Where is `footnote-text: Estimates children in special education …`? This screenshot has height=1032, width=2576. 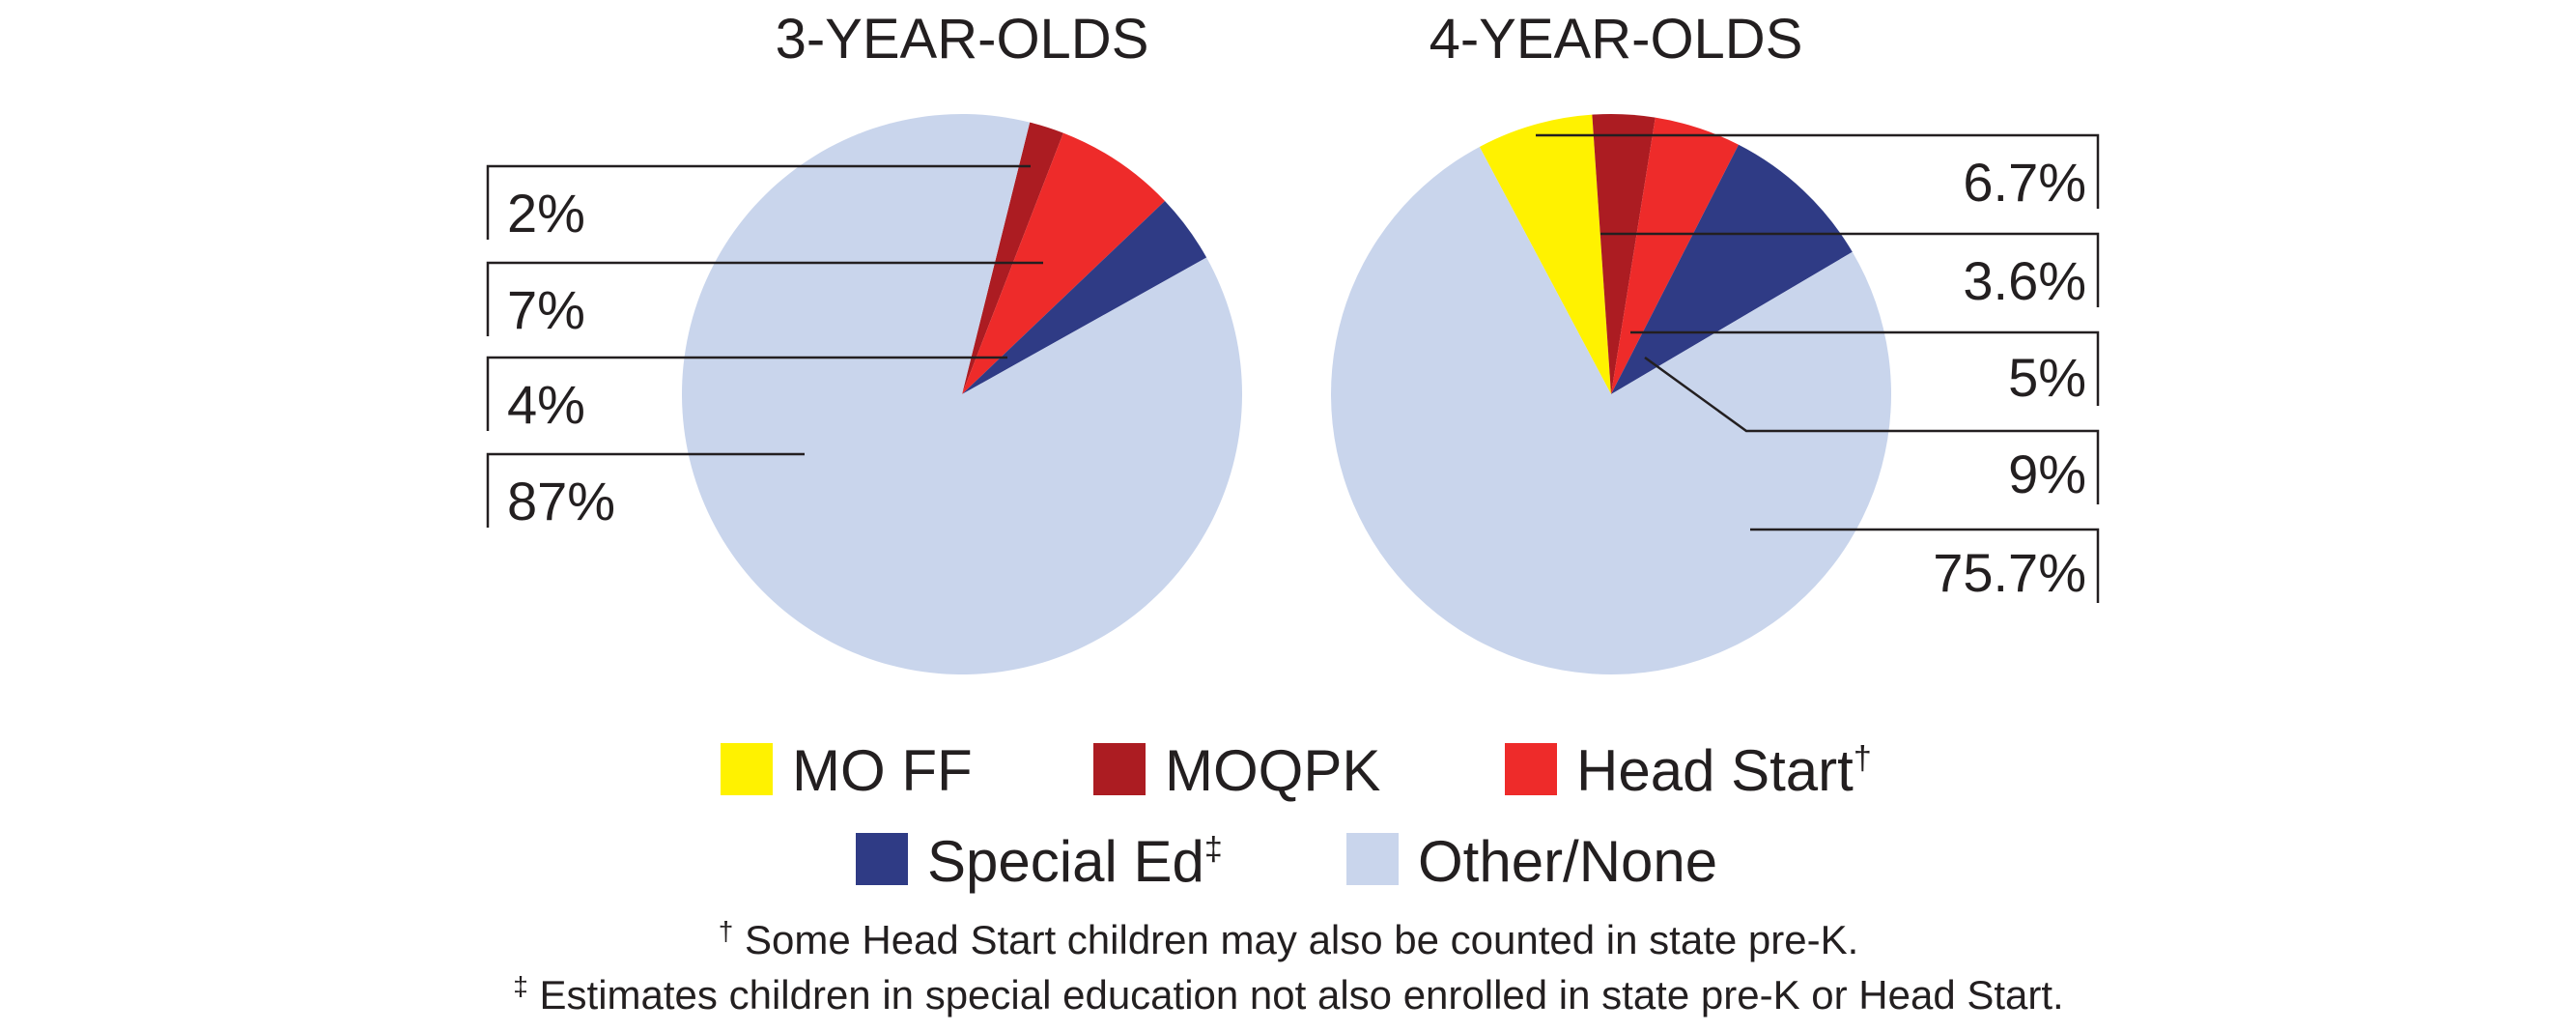 footnote-text: Estimates children in special education … is located at coordinates (1296, 995).